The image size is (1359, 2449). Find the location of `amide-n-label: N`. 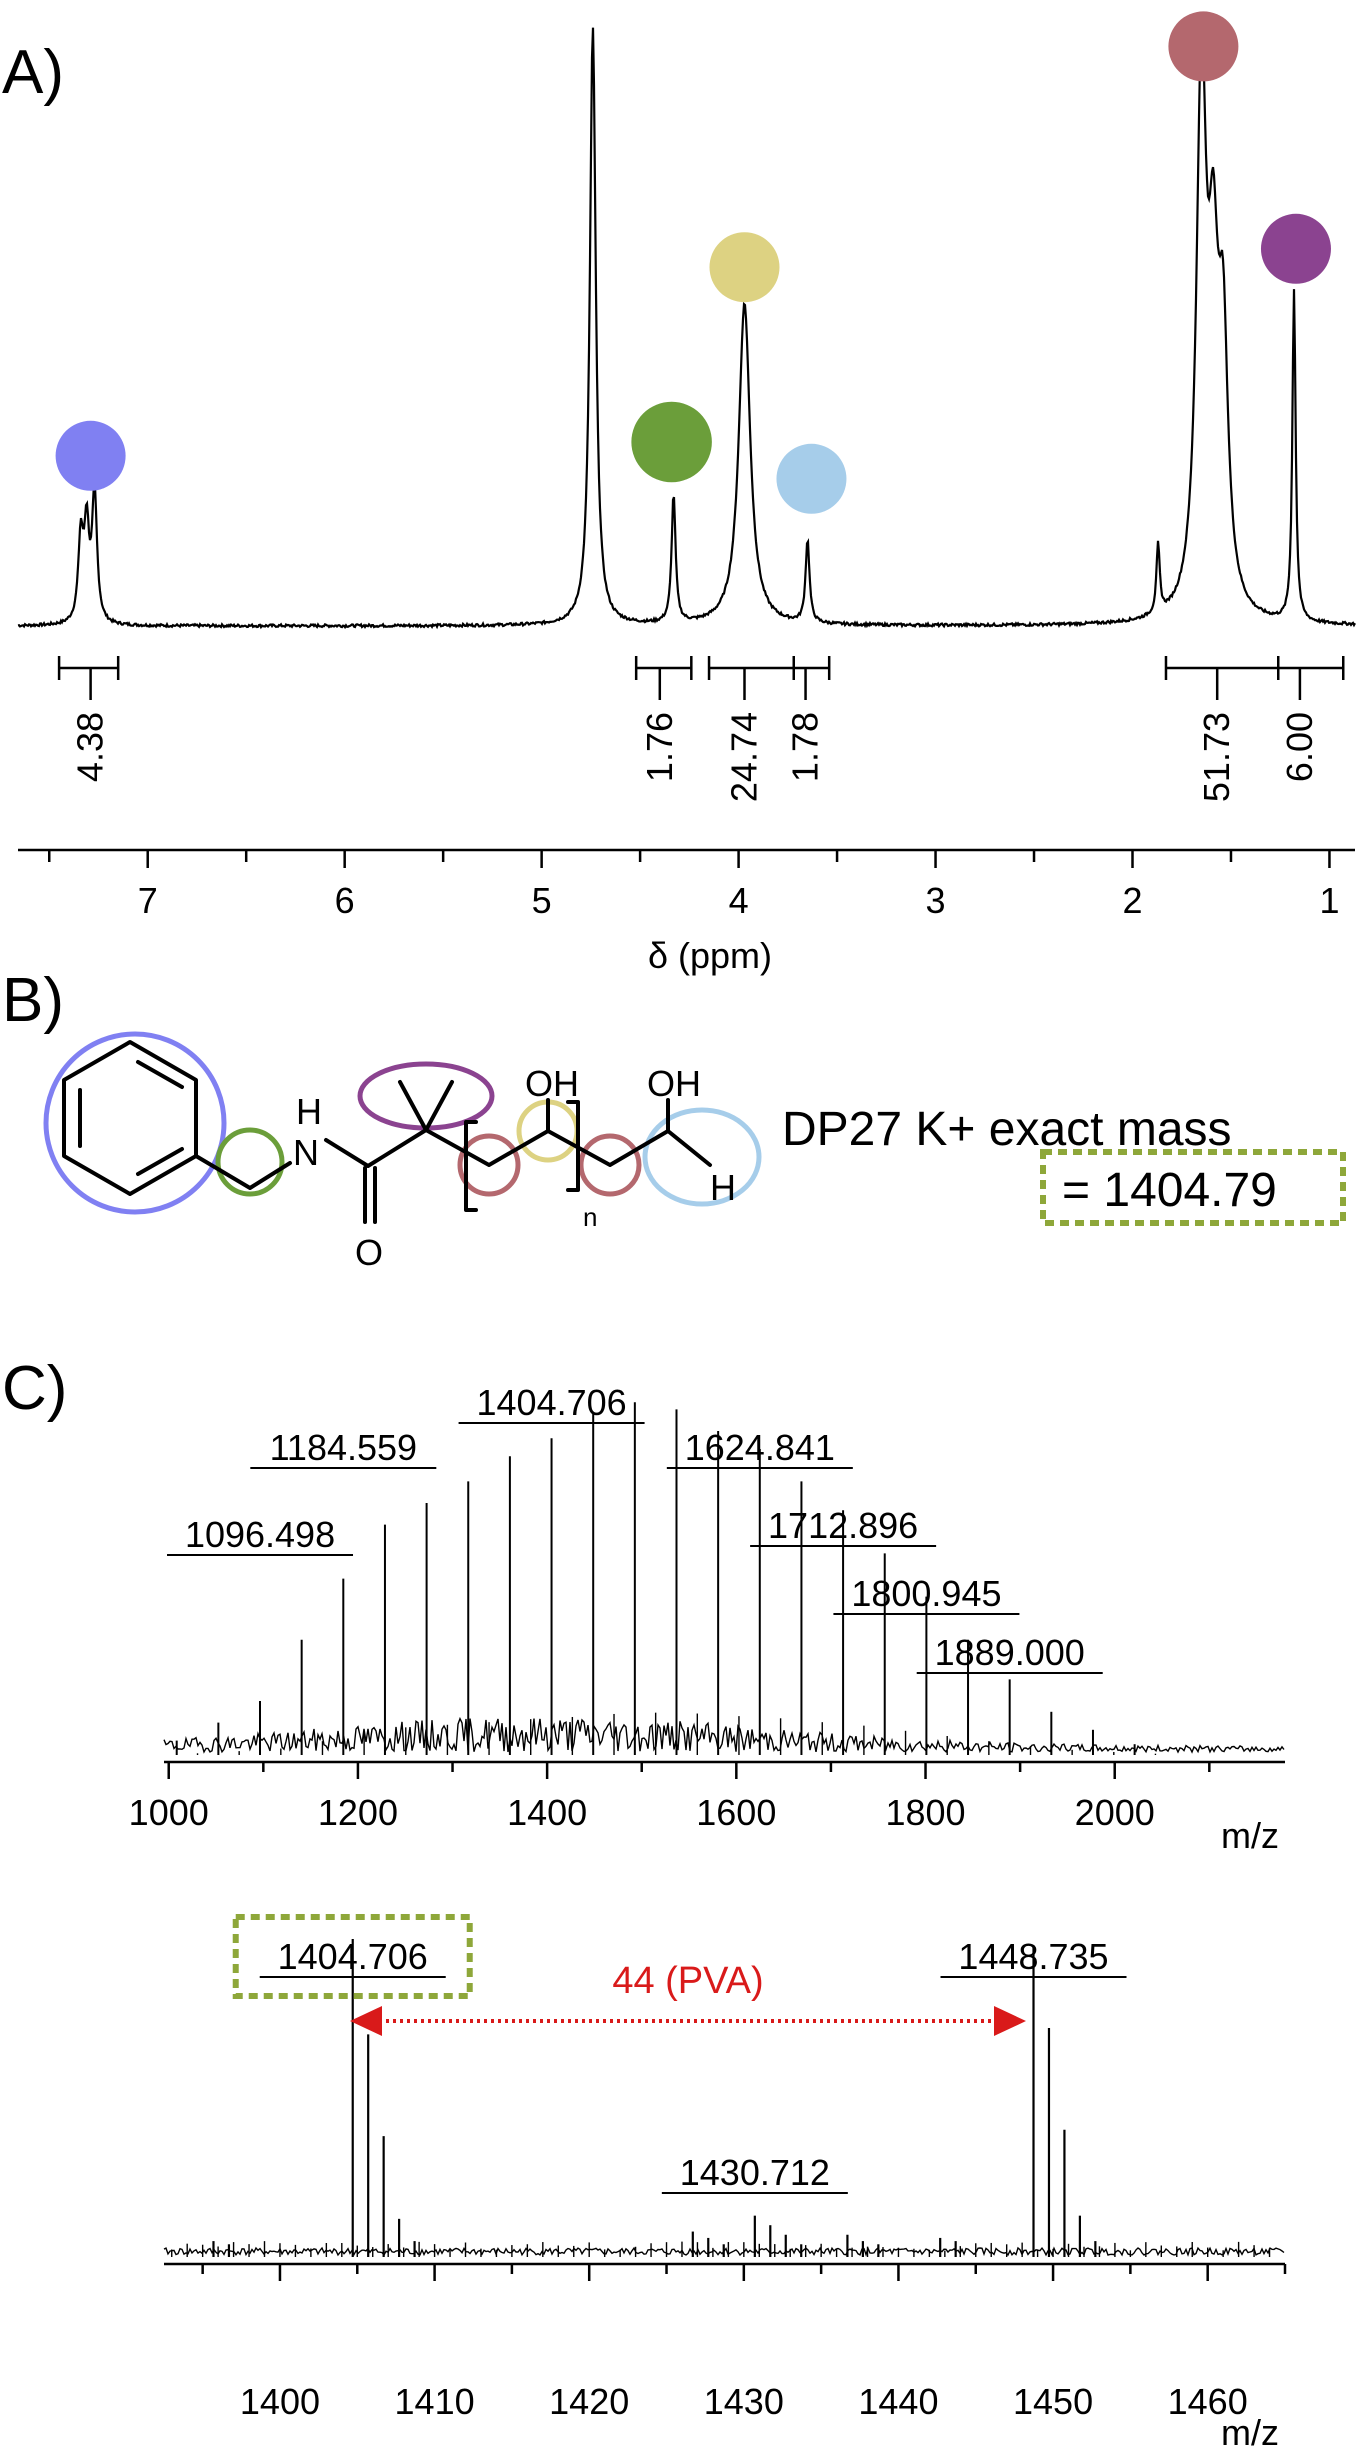

amide-n-label: N is located at coordinates (306, 1152).